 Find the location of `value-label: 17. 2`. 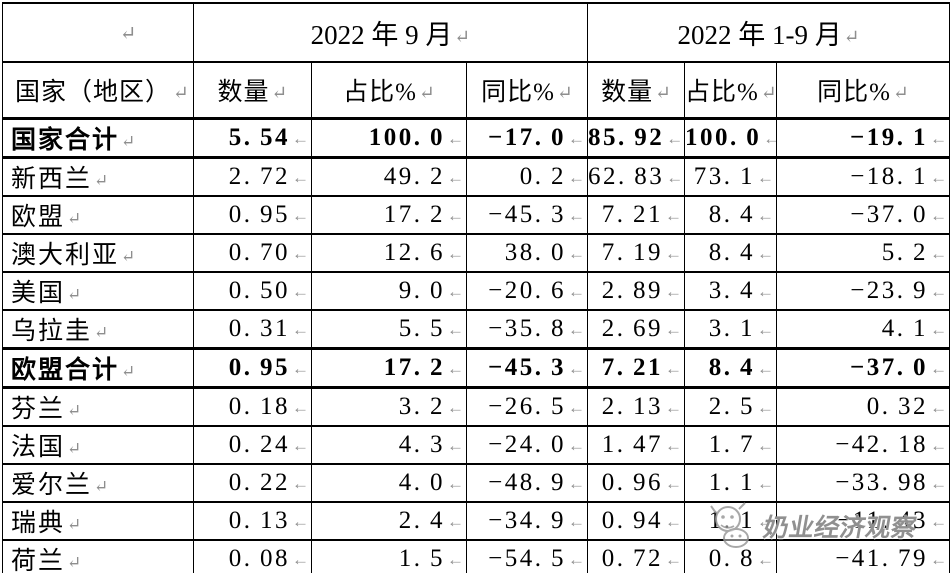

value-label: 17. 2 is located at coordinates (414, 214).